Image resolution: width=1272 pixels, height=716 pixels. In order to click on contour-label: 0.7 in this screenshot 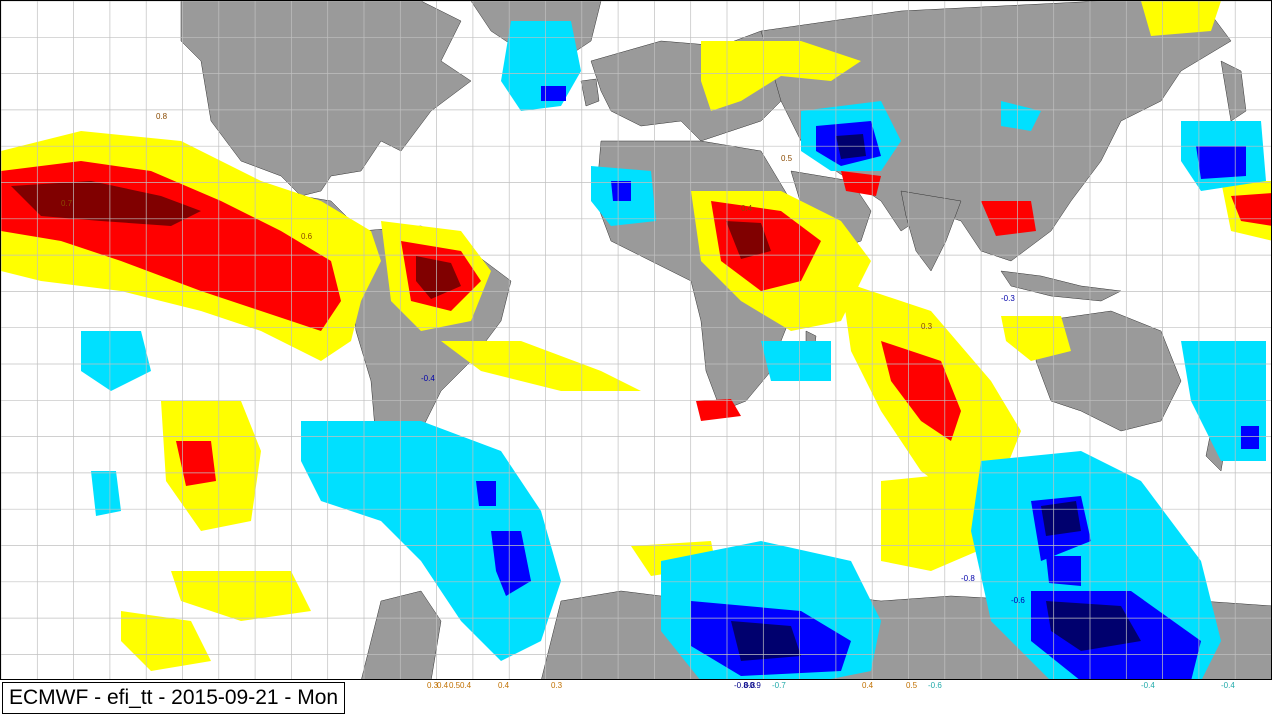, I will do `click(67, 203)`.